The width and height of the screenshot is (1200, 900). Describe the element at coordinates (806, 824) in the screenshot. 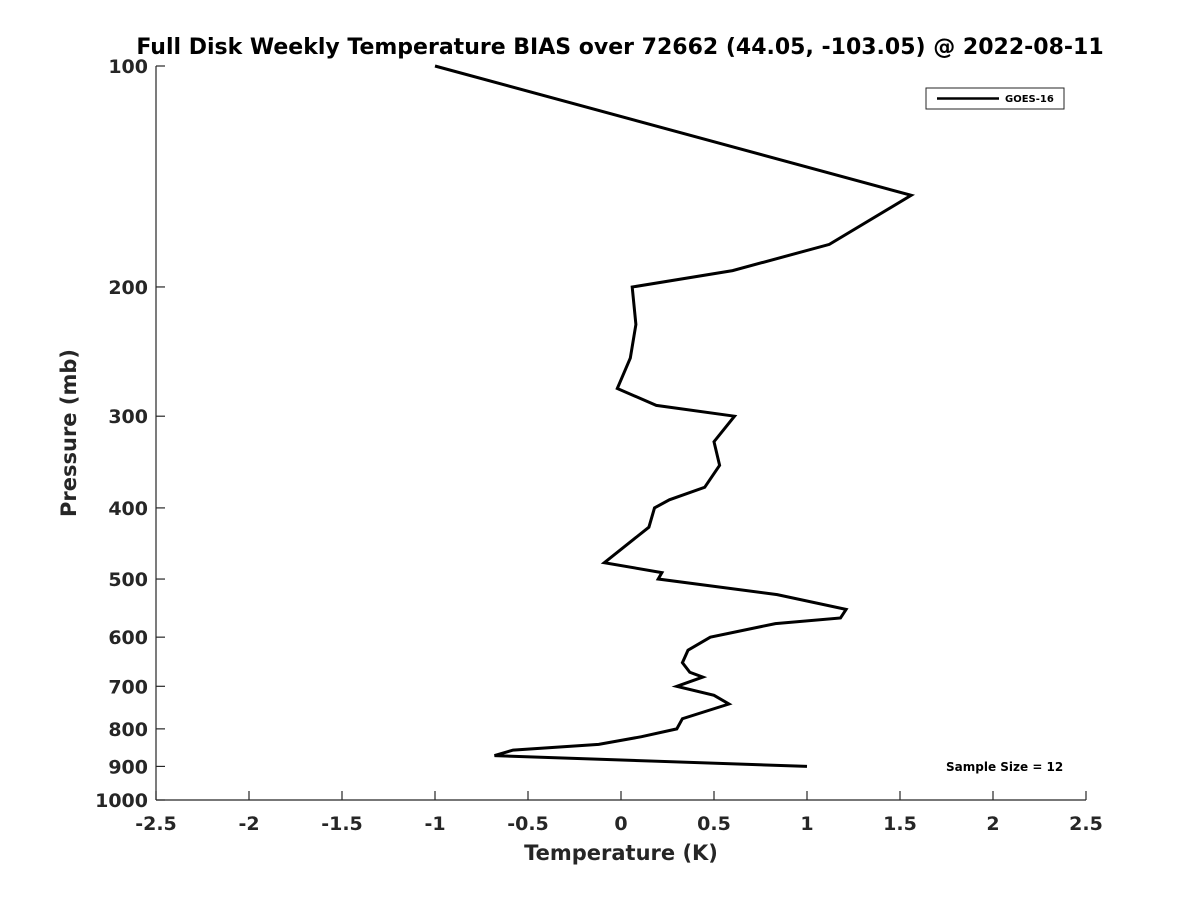

I see `x-tick-label: 1` at that location.